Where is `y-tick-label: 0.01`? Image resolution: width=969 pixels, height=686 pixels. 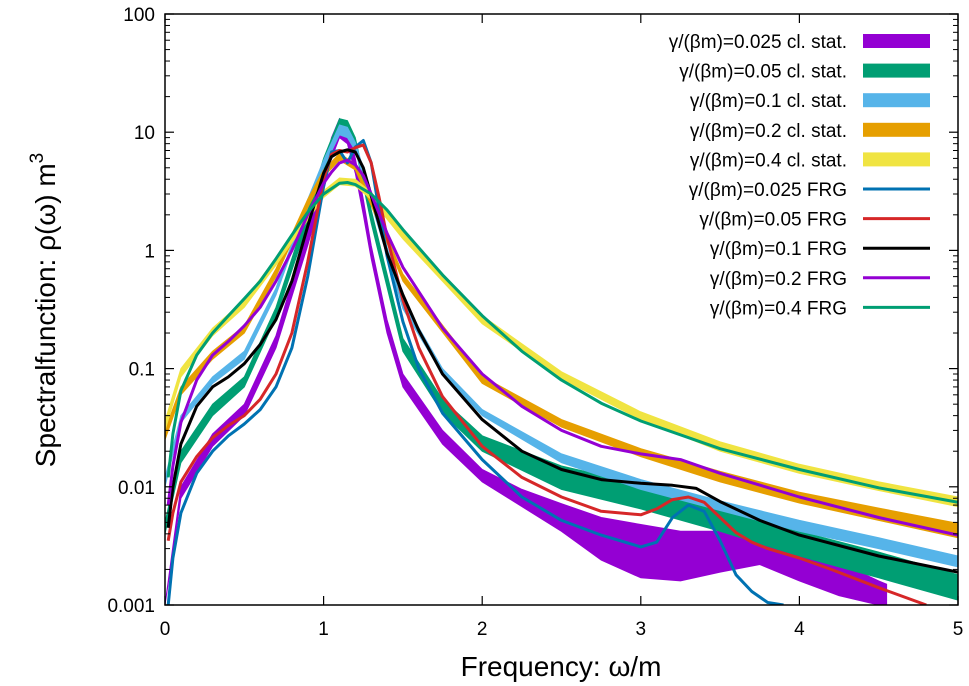
y-tick-label: 0.01 is located at coordinates (136, 488).